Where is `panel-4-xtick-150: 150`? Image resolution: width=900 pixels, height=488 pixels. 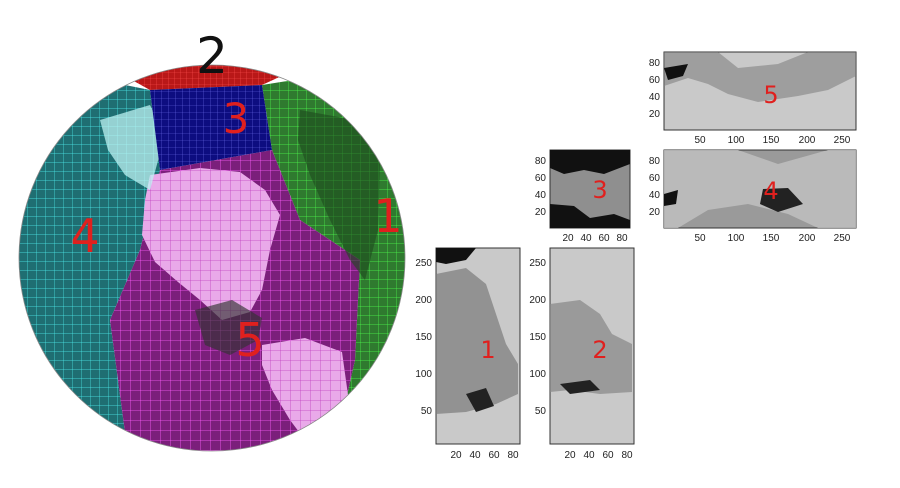
panel-4-xtick-150: 150 is located at coordinates (771, 238).